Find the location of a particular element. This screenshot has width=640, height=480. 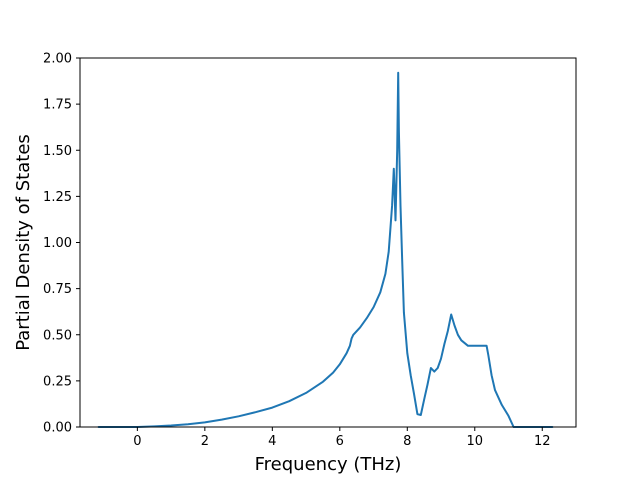

y-axis-label: Partial Density of States is located at coordinates (23, 242).